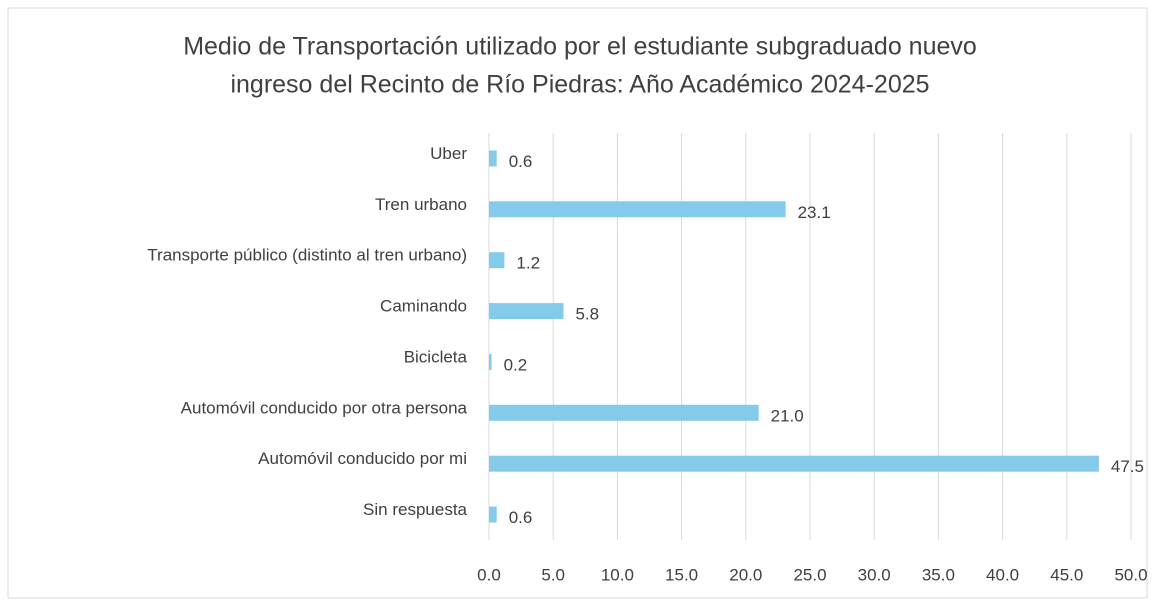  I want to click on x-tick-label: 15.0, so click(681, 574).